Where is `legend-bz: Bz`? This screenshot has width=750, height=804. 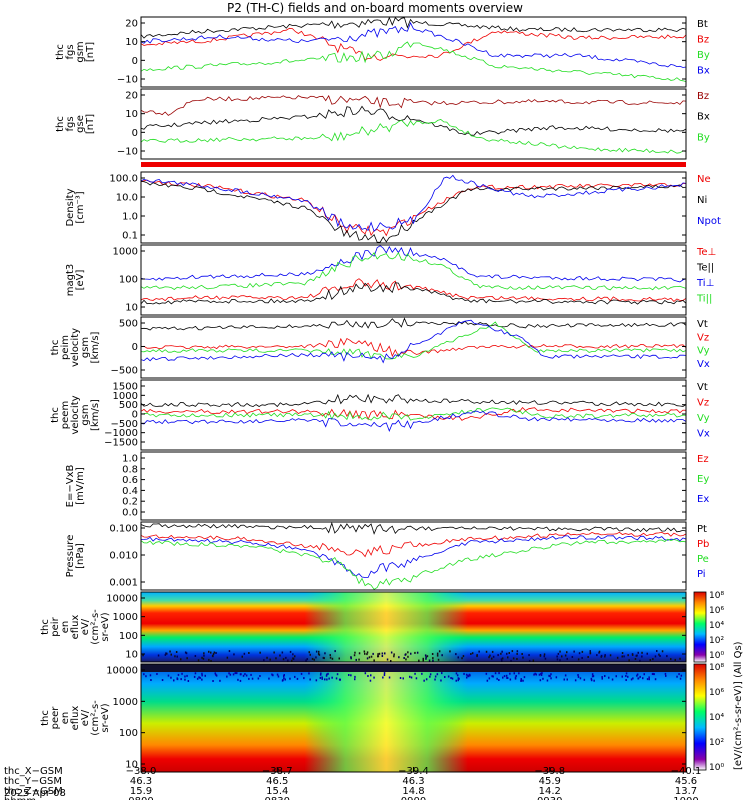 legend-bz: Bz is located at coordinates (703, 96).